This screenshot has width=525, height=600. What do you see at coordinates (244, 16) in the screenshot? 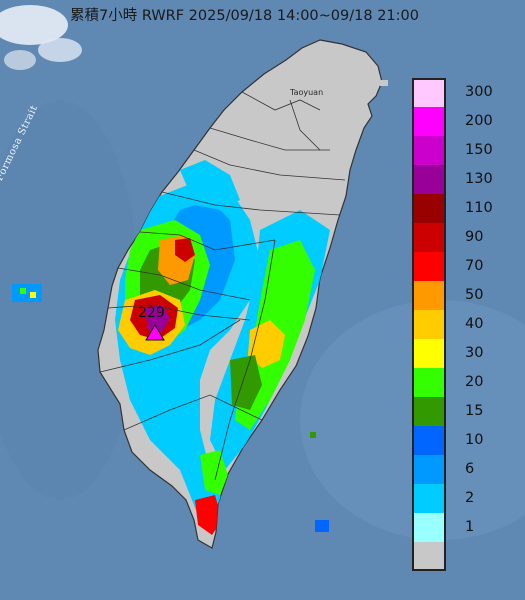
I see `map-title: 累積7小時 RWRF 2025/09/18 14:00~09/18 21:00` at bounding box center [244, 16].